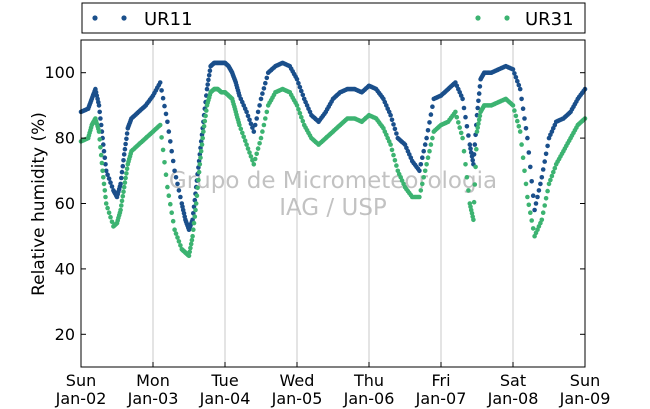 The height and width of the screenshot is (409, 650). I want to click on legend-label-ur11: UR11, so click(168, 19).